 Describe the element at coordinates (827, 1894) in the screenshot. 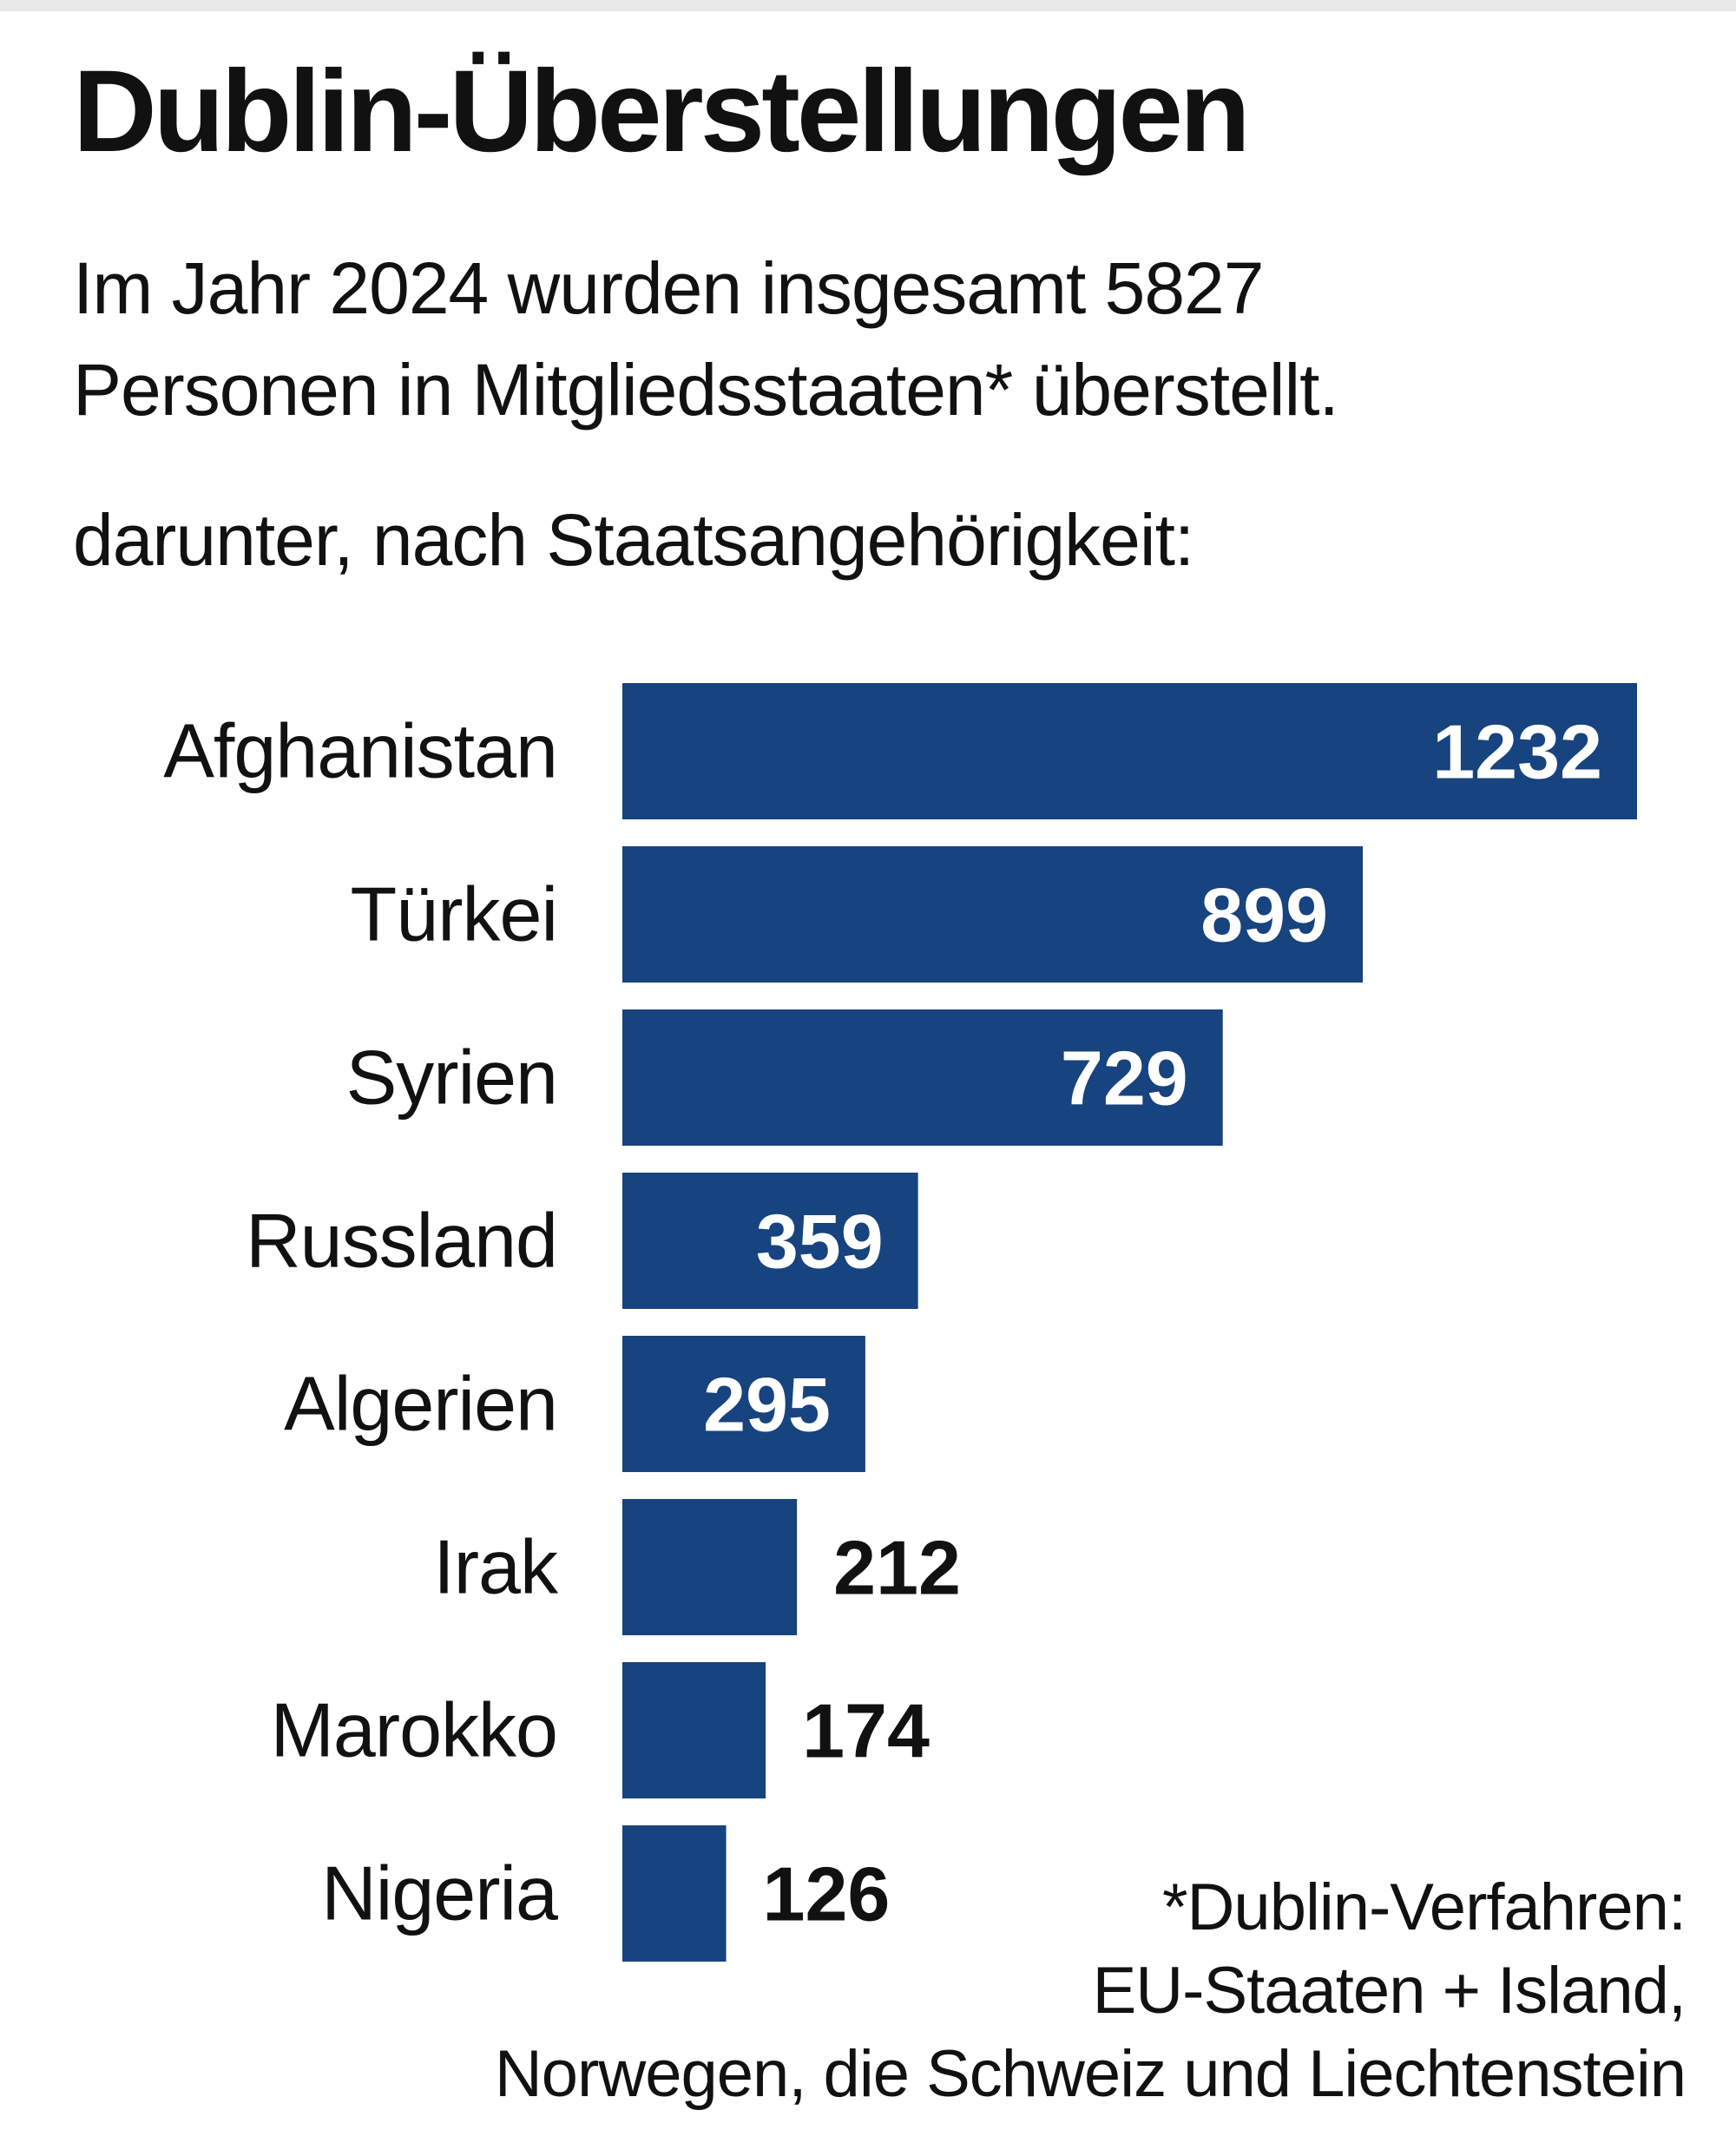

I see `value-label: 126` at that location.